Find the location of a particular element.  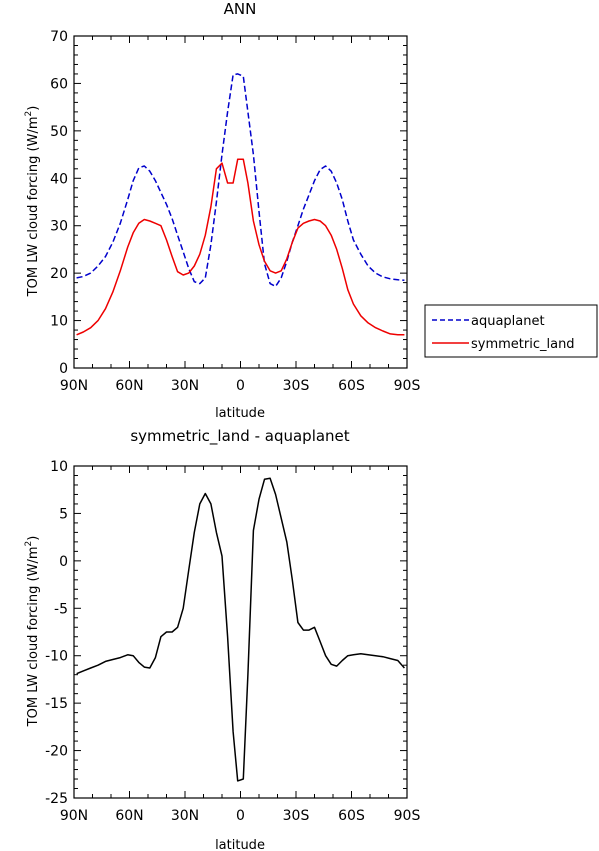

y-tick-label-top: 20 is located at coordinates (59, 274).